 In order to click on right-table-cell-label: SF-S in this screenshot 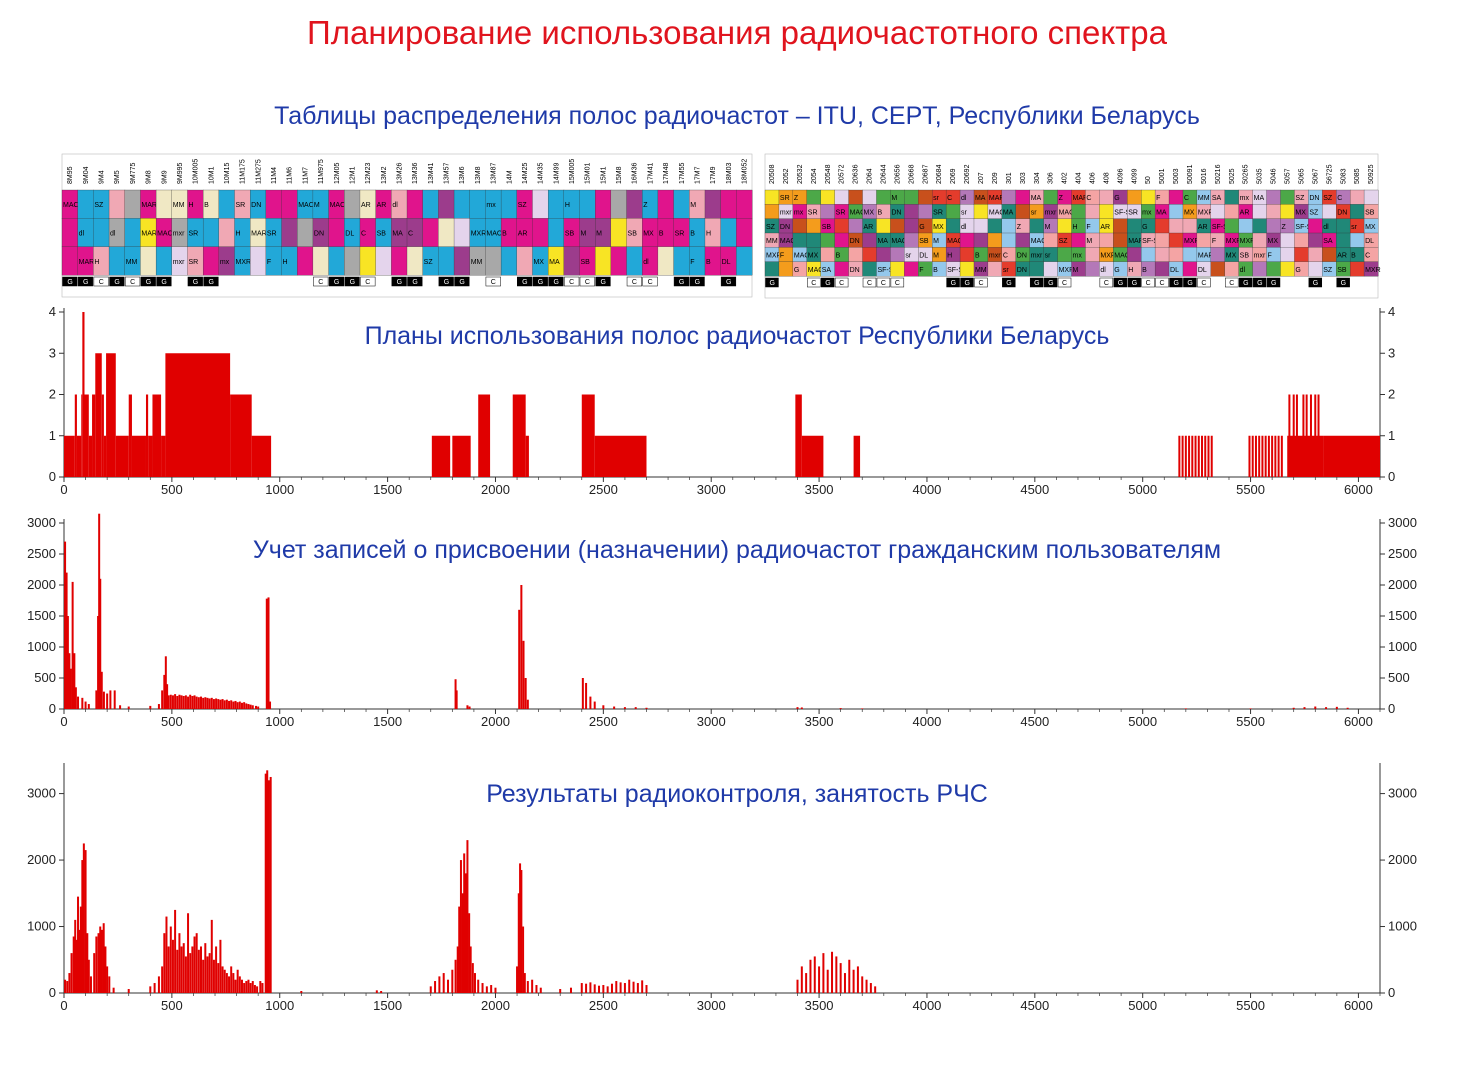, I will do `click(1220, 227)`.